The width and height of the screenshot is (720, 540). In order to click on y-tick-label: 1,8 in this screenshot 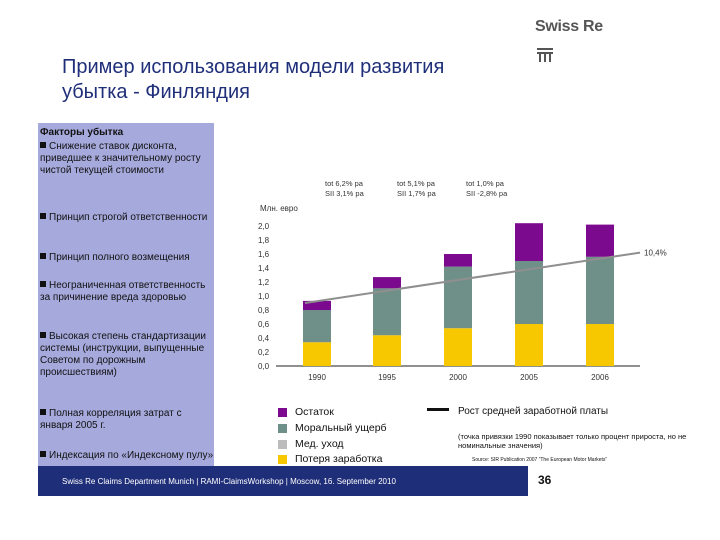, I will do `click(264, 240)`.